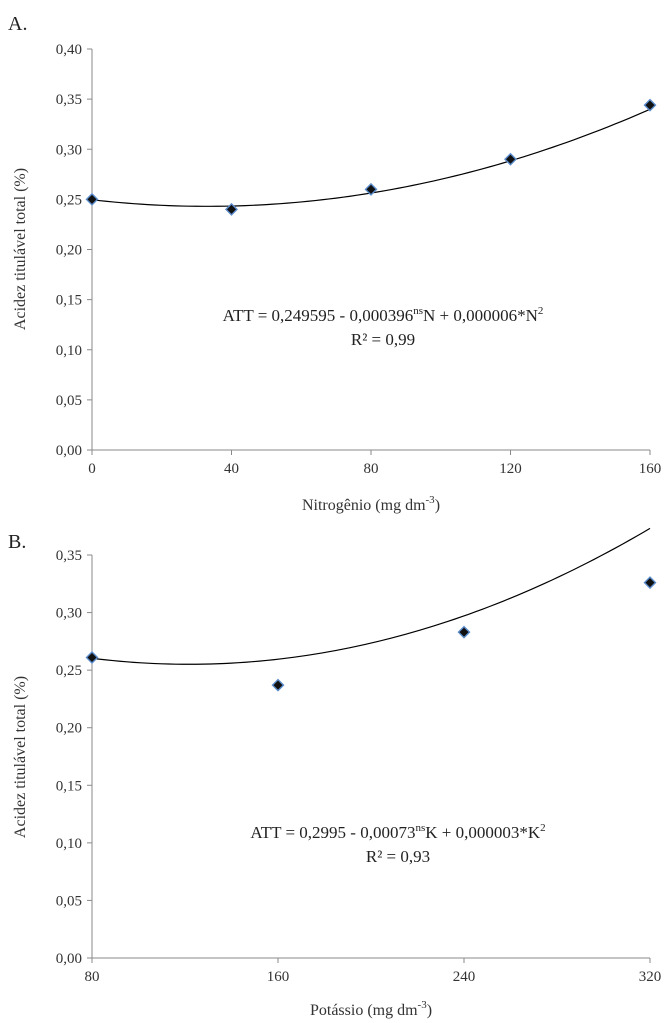 The width and height of the screenshot is (670, 1023). Describe the element at coordinates (17, 24) in the screenshot. I see `panel-label-a: A.` at that location.